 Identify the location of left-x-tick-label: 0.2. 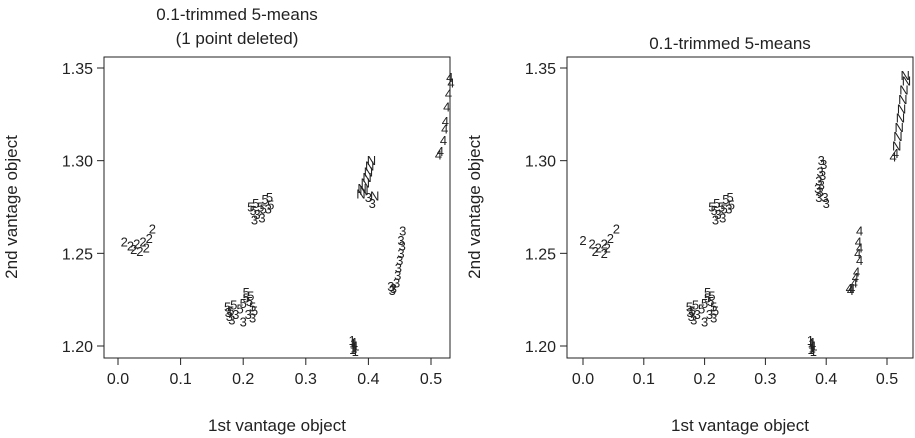
(243, 379).